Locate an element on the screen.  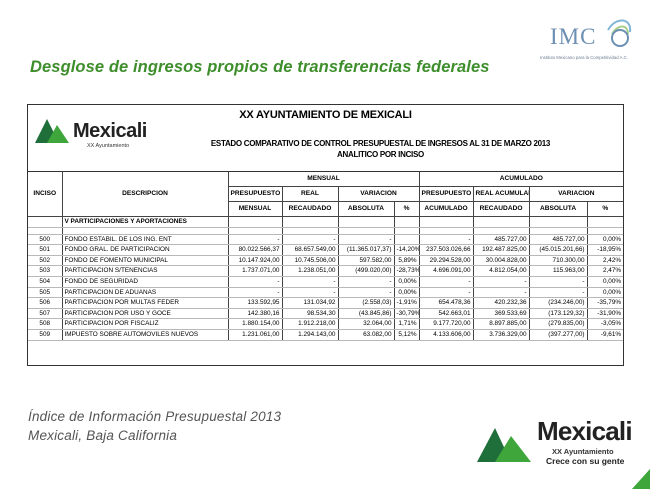
cell-desc: FONDO DE FOMENTO MUNICIPAL is located at coordinates (145, 261).